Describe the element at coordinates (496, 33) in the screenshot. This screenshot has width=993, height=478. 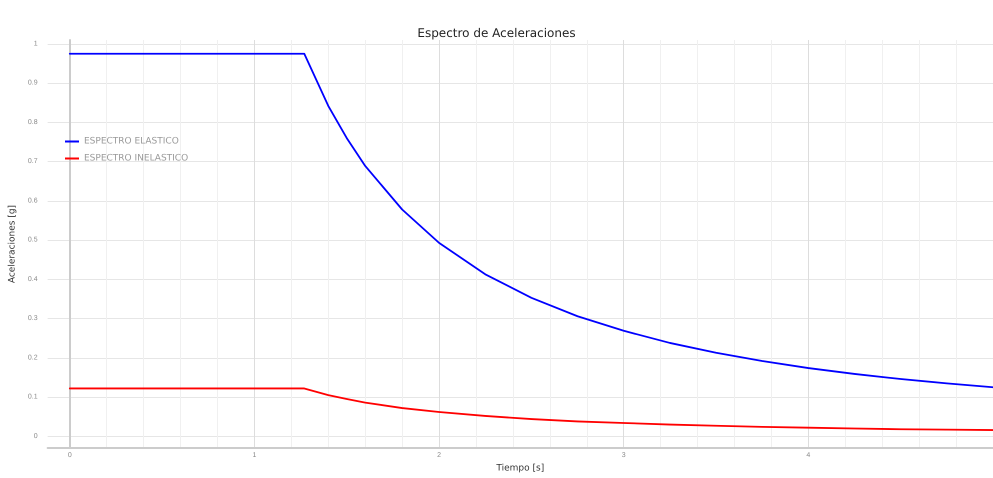
I see `chart-title: Espectro de Aceleraciones` at that location.